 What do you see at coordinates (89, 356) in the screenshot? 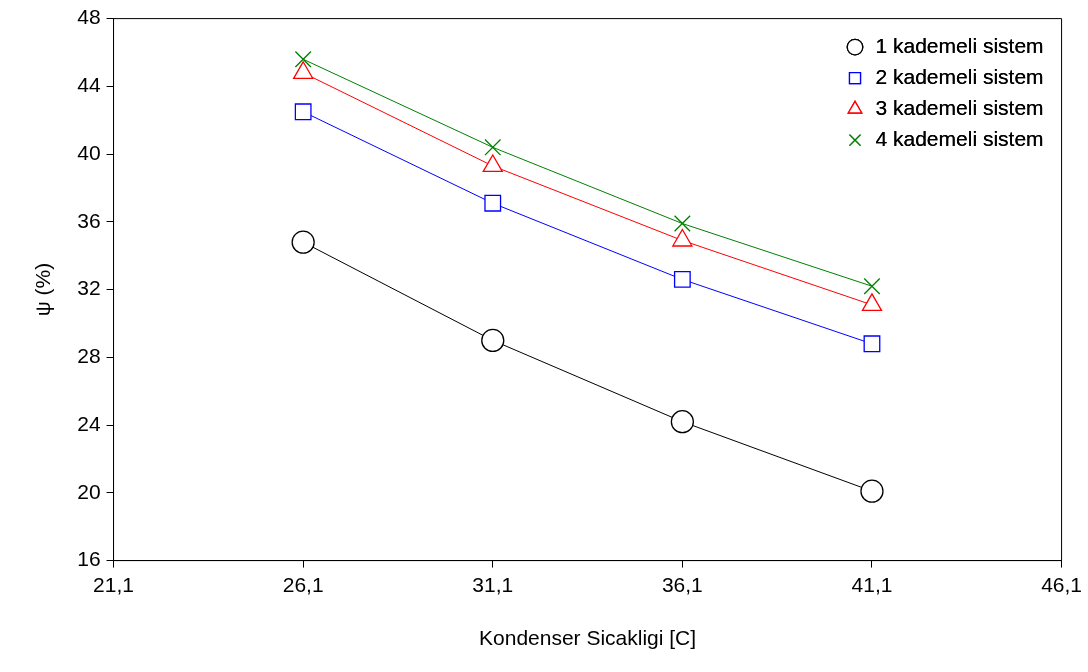
I see `y-tick-label: 28` at bounding box center [89, 356].